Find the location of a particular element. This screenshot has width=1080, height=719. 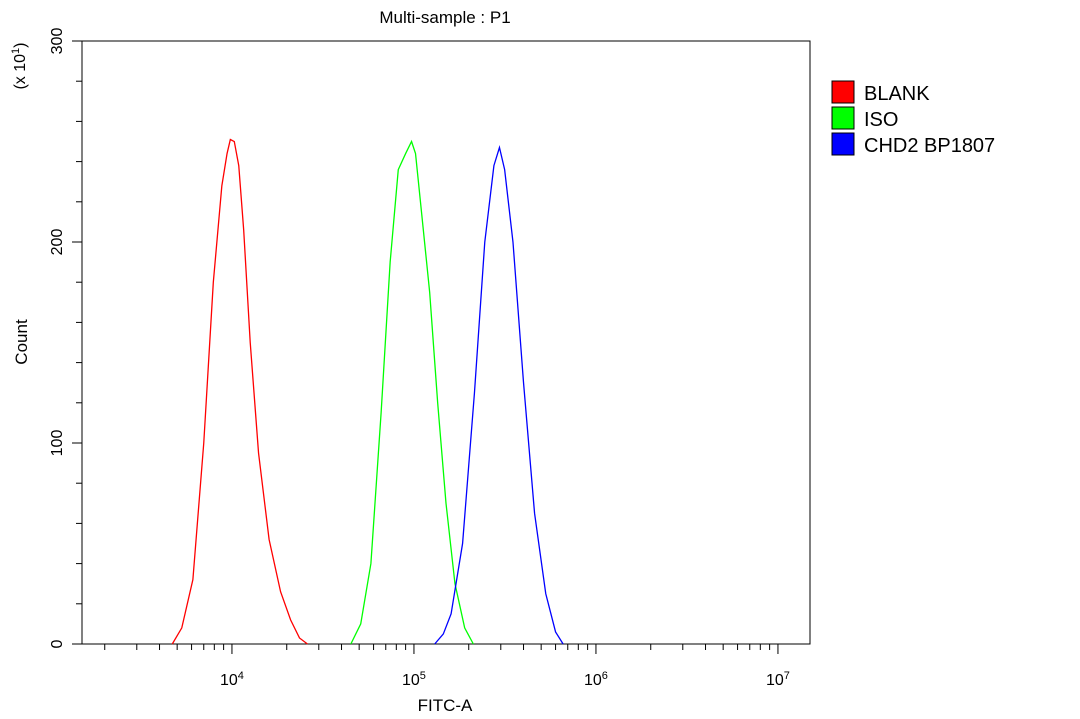

x-tick-label-2: 10⁶ is located at coordinates (596, 679).